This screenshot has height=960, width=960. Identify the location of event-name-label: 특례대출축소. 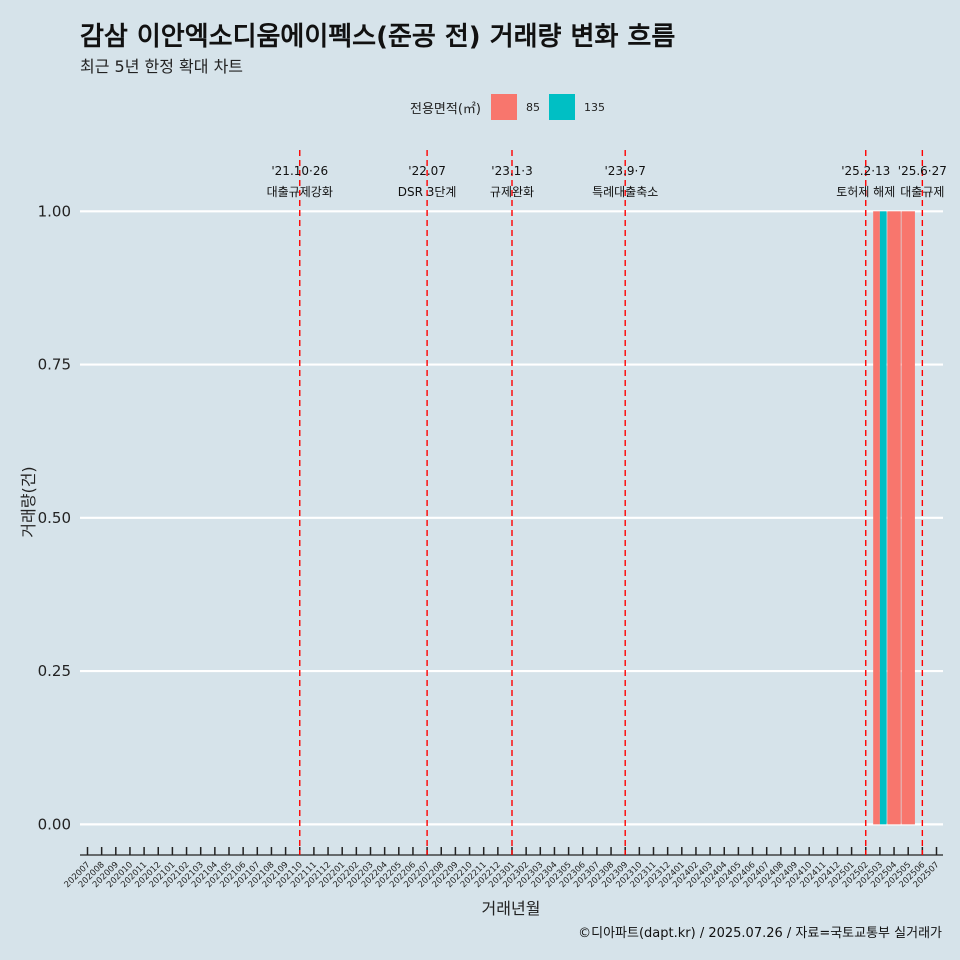
(625, 192).